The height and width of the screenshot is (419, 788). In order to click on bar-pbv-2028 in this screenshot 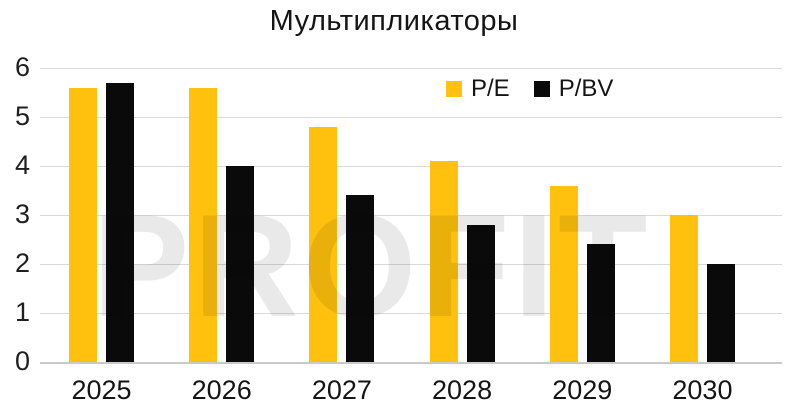, I will do `click(480, 293)`.